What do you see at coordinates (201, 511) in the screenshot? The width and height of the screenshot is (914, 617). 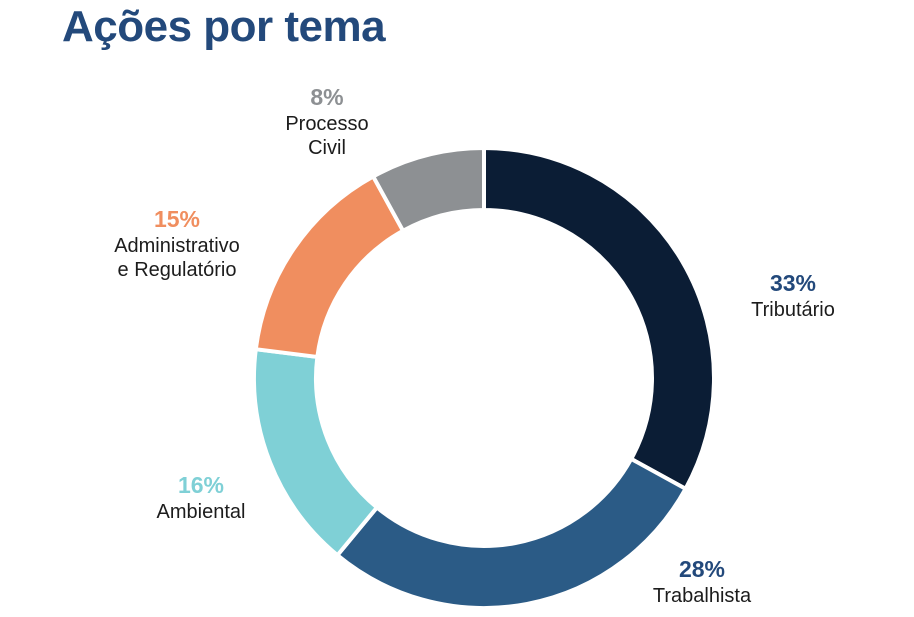 I see `category-label-ambiental: Ambiental` at bounding box center [201, 511].